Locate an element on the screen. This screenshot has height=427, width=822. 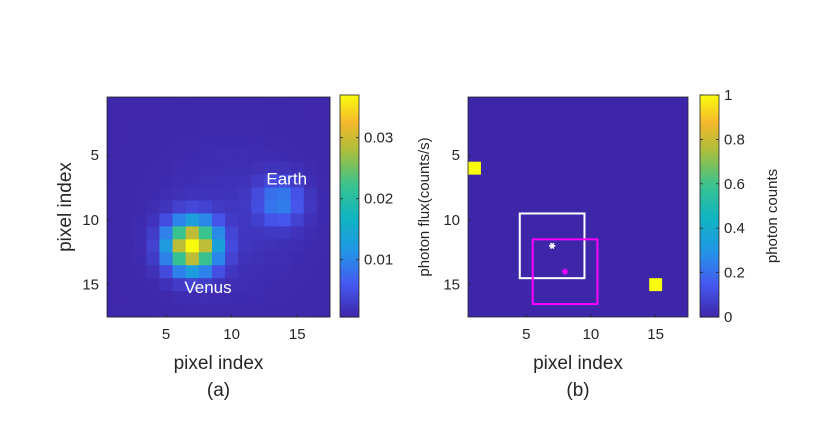
panel-b-y-ticks: 5 10 15 is located at coordinates (457, 220).